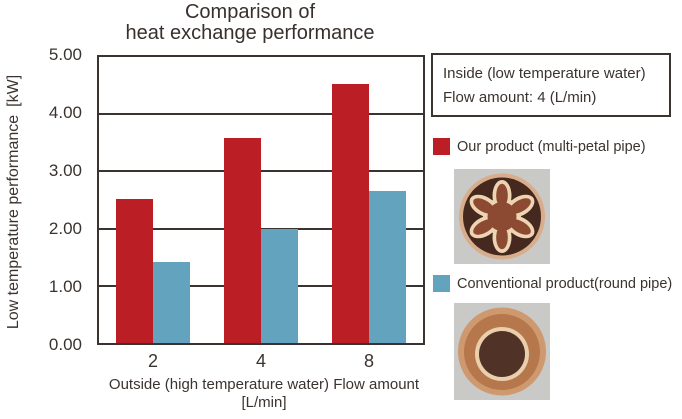 Image resolution: width=682 pixels, height=419 pixels. Describe the element at coordinates (520, 97) in the screenshot. I see `info-box-line2: Flow amount: 4 (L/min)` at that location.